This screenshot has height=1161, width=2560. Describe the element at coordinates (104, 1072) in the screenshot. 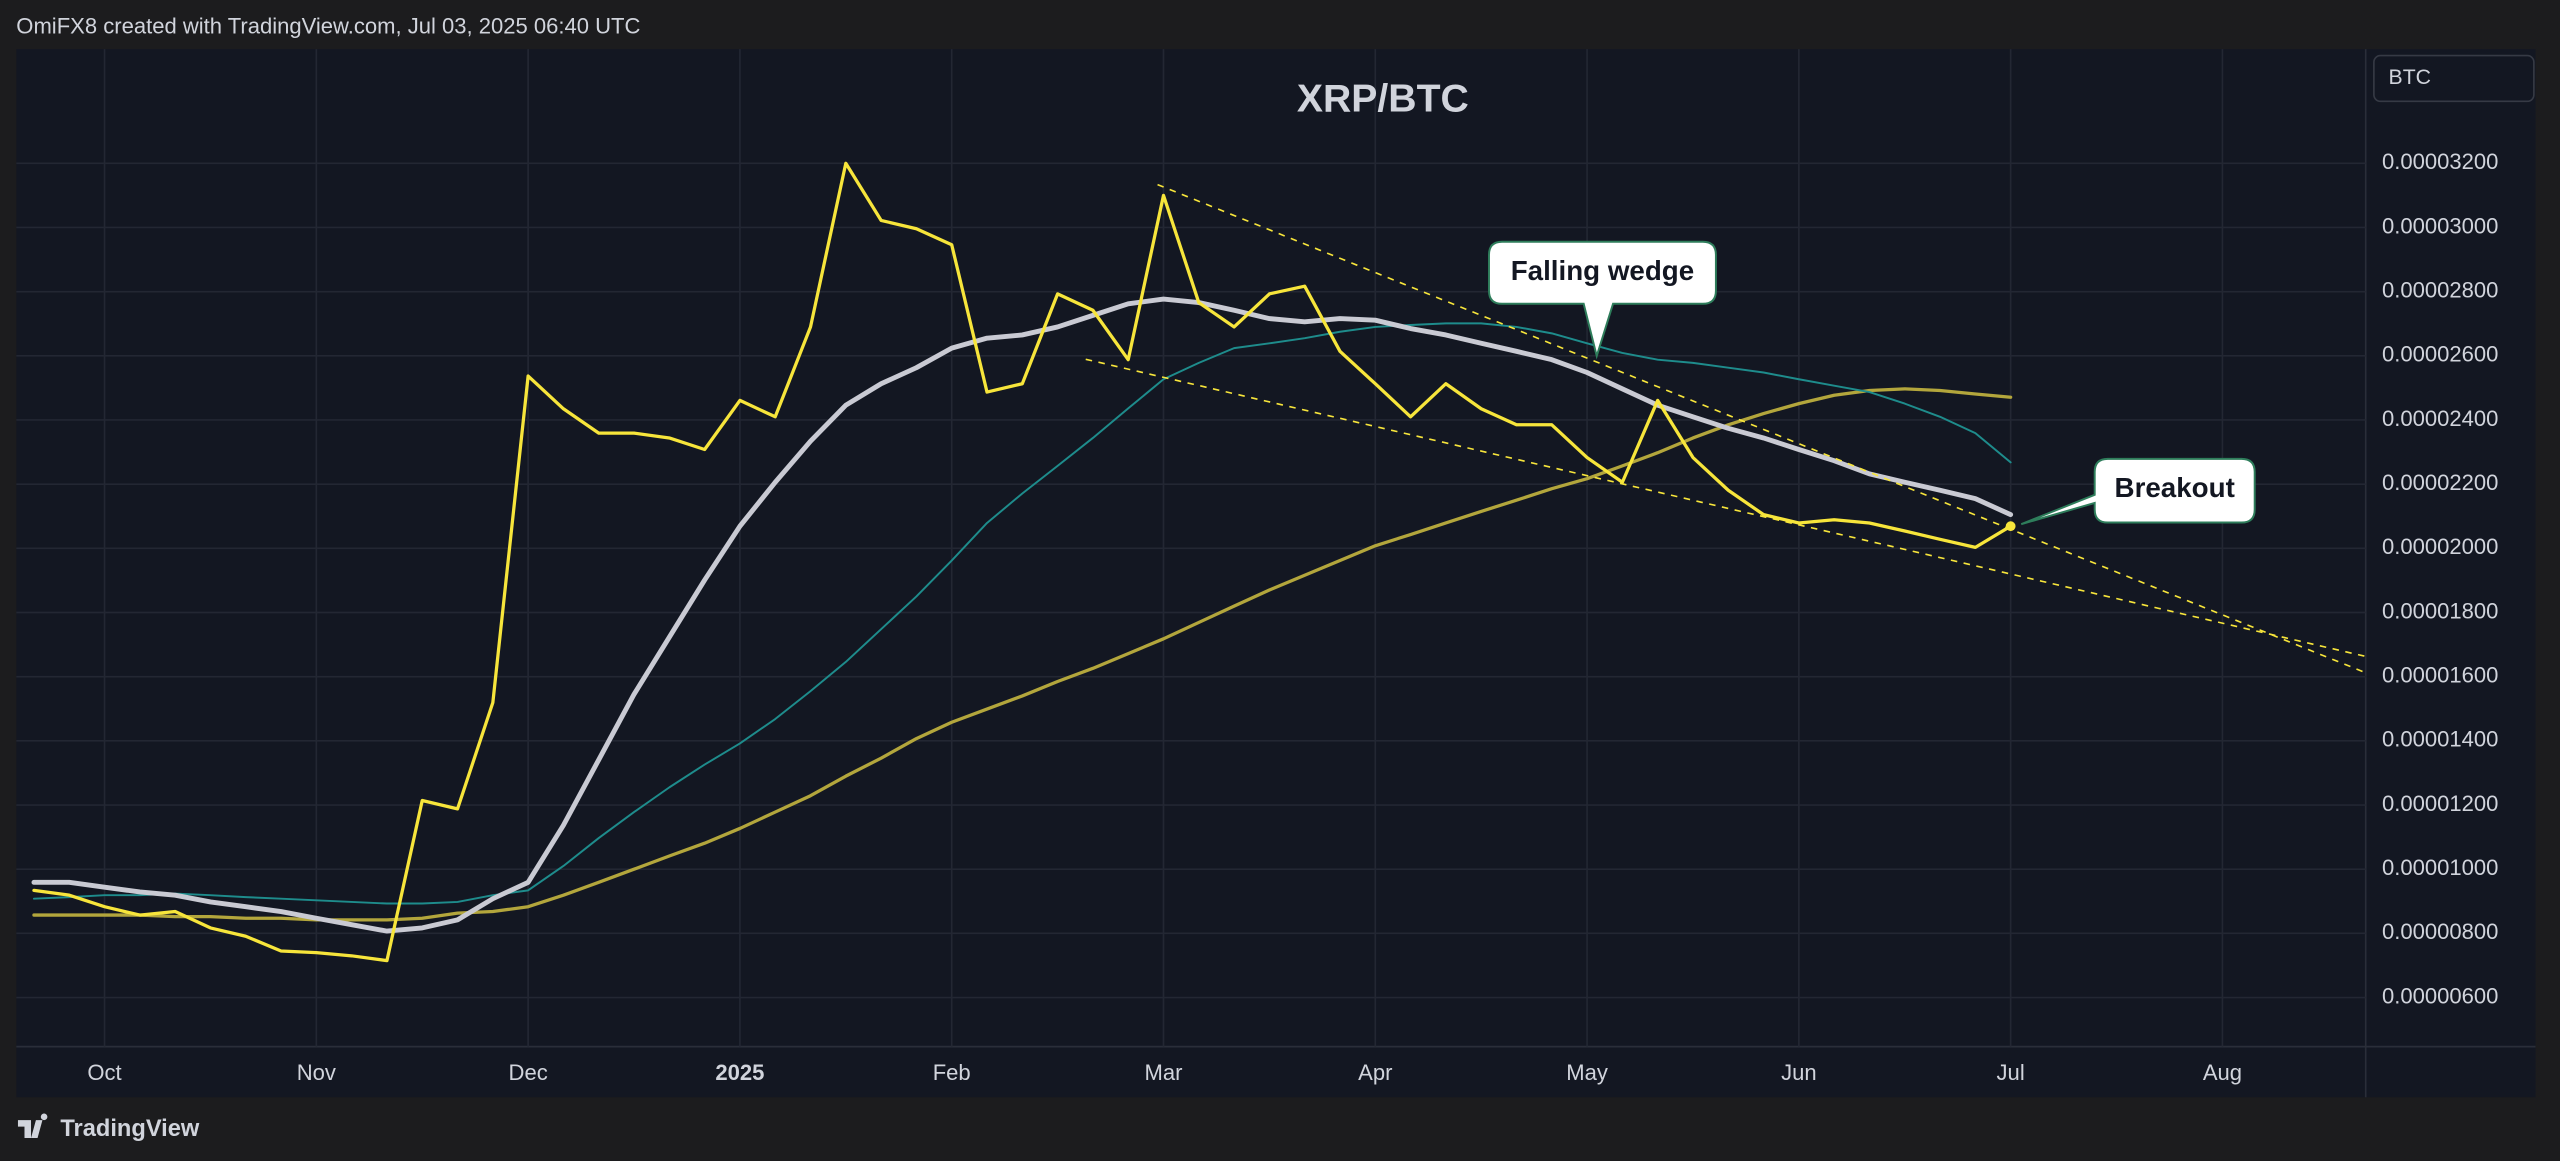

I see `x-tick-label: Oct` at that location.